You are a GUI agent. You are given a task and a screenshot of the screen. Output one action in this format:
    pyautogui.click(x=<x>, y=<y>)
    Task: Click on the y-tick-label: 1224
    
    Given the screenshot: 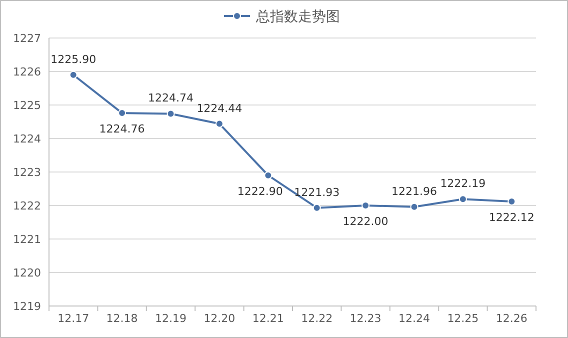 What is the action you would take?
    pyautogui.click(x=27, y=139)
    